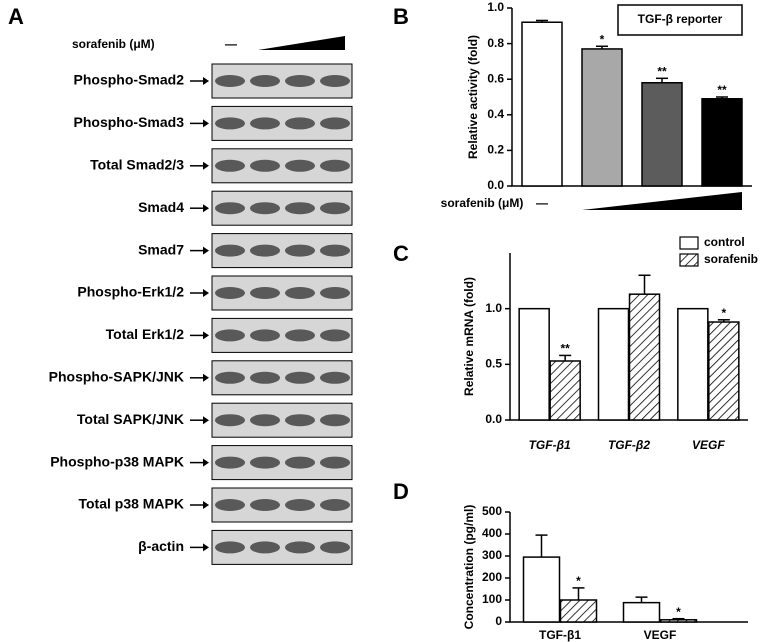  I want to click on y-tick-label: 0.5, so click(493, 364).